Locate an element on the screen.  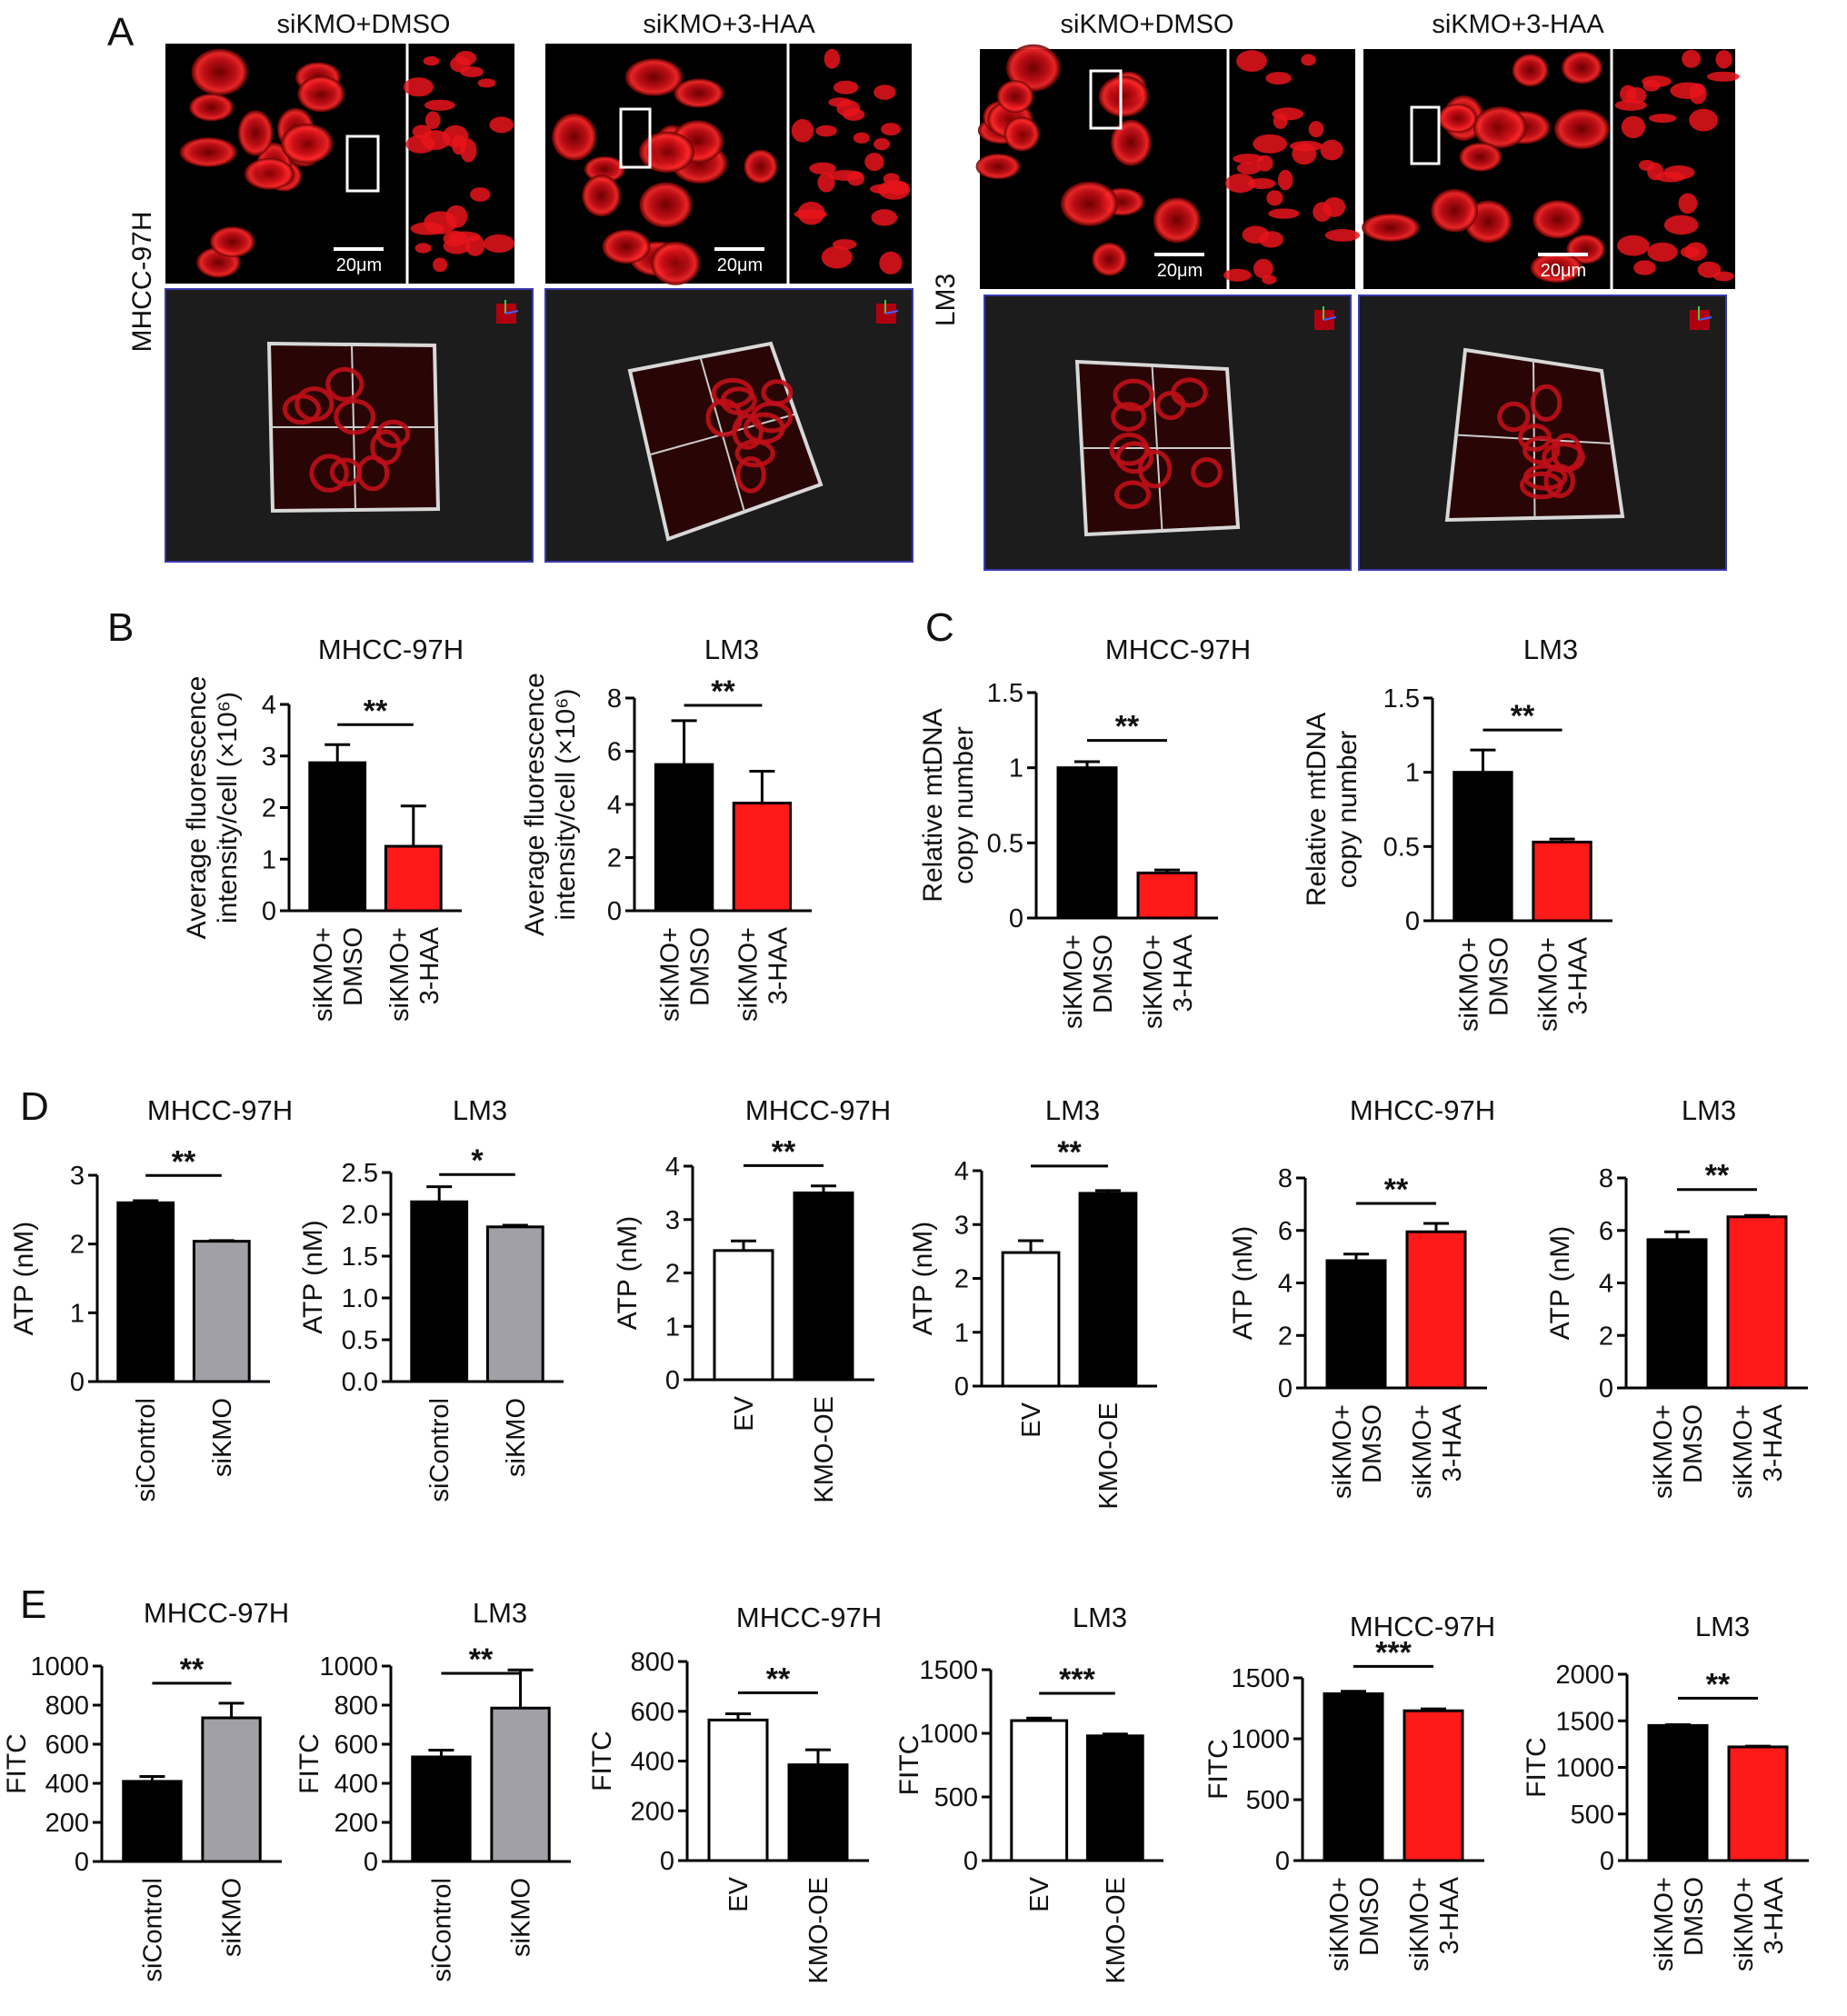
significance-marker: * is located at coordinates (478, 1160).